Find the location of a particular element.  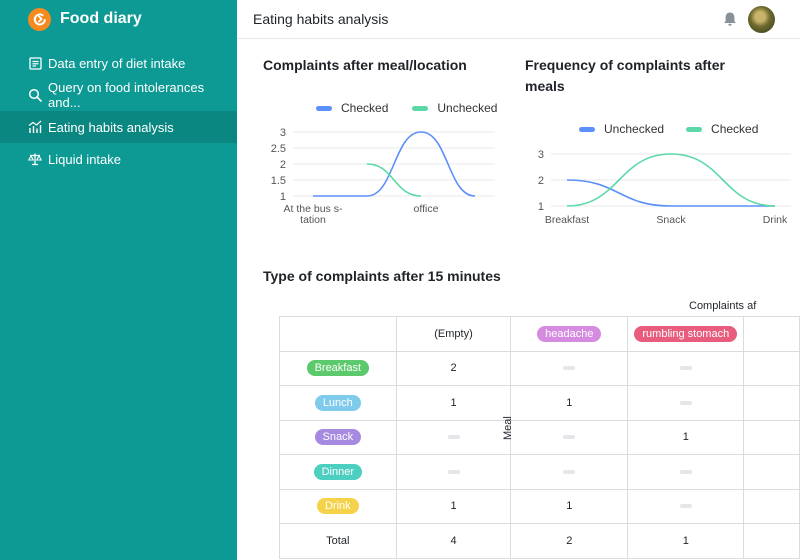

column-header-cell: rumbling stomach is located at coordinates (686, 334).